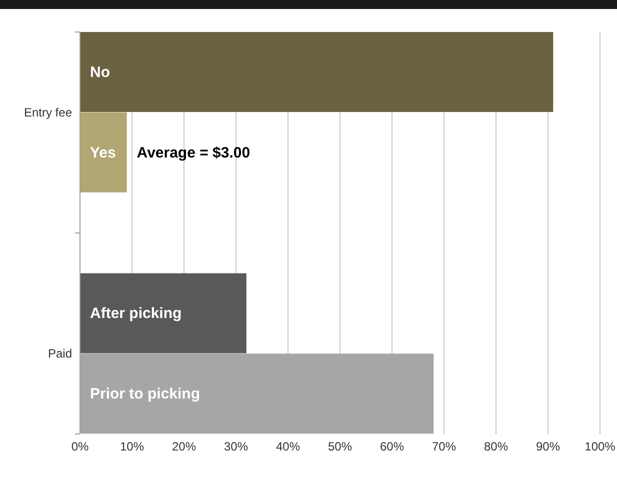 This screenshot has height=479, width=617. What do you see at coordinates (193, 153) in the screenshot?
I see `annotation: Average = $3.00` at bounding box center [193, 153].